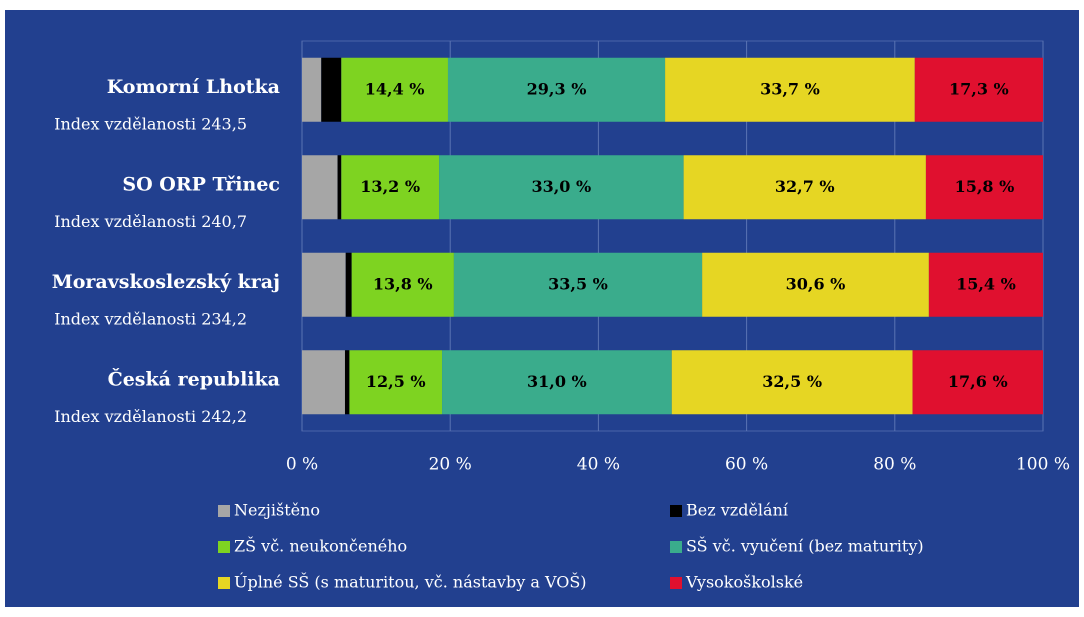  I want to click on legend-label: Vysokoškolské, so click(744, 582).